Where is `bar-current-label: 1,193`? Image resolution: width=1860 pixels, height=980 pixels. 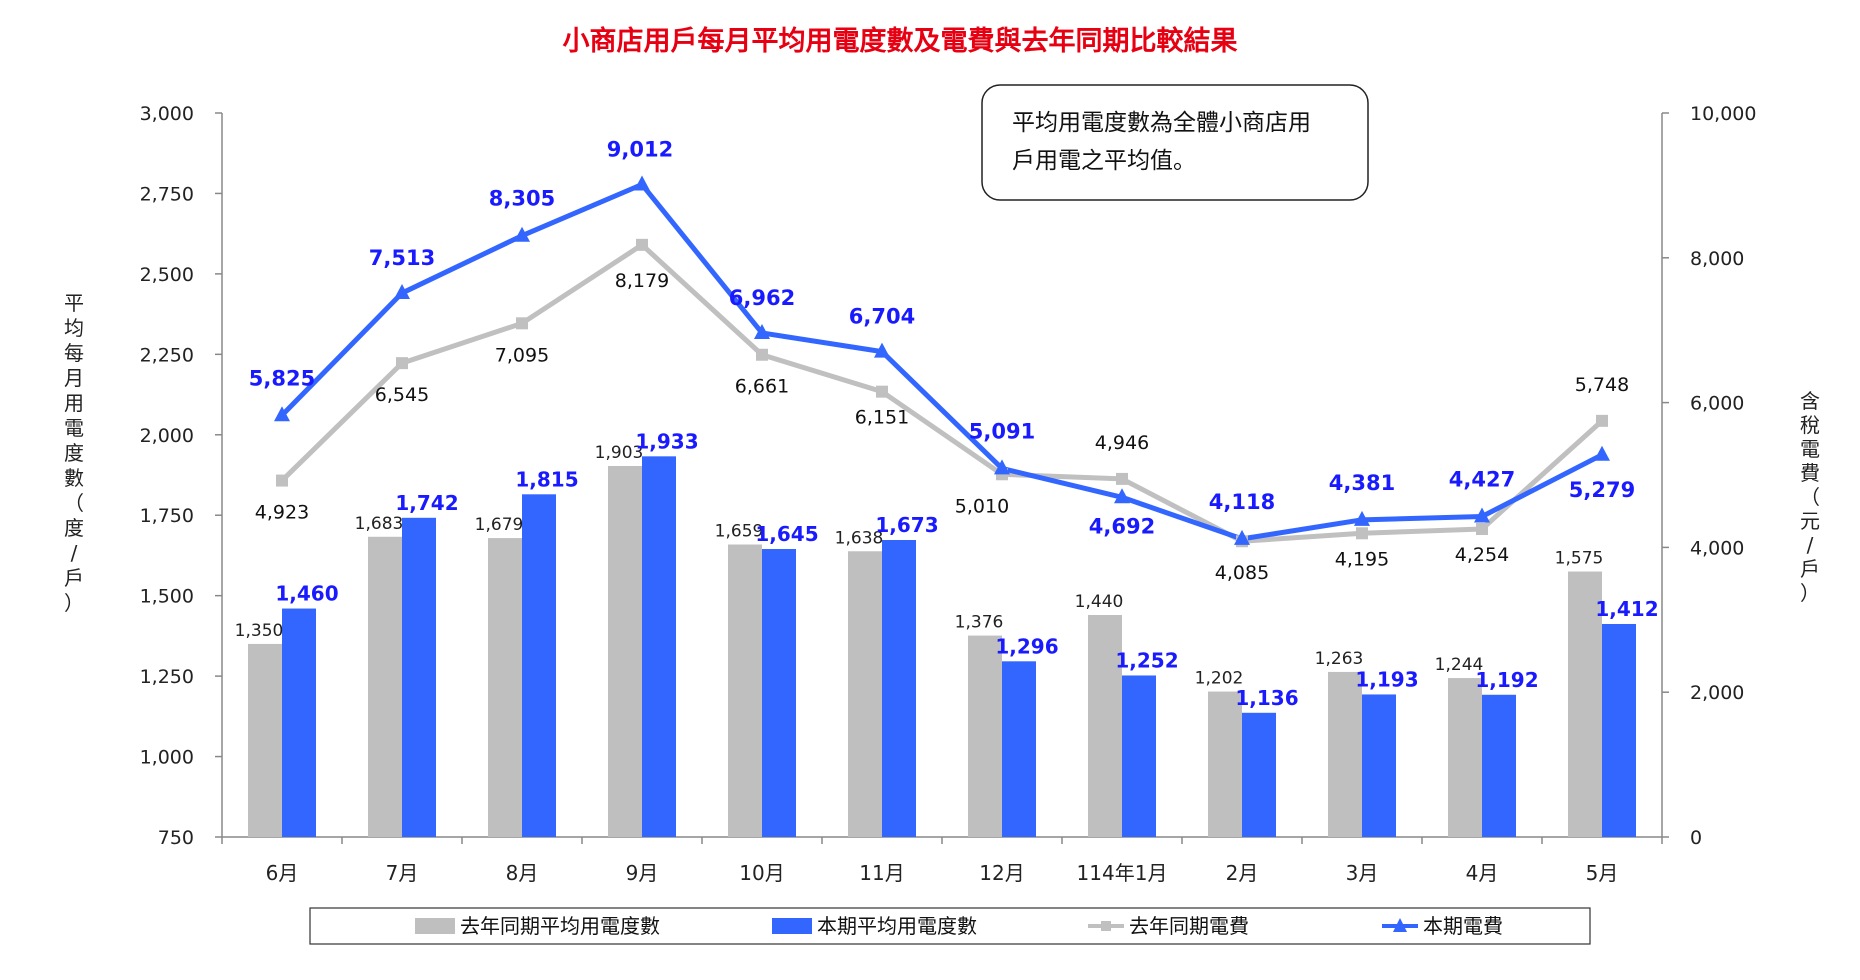 bar-current-label: 1,193 is located at coordinates (1386, 679).